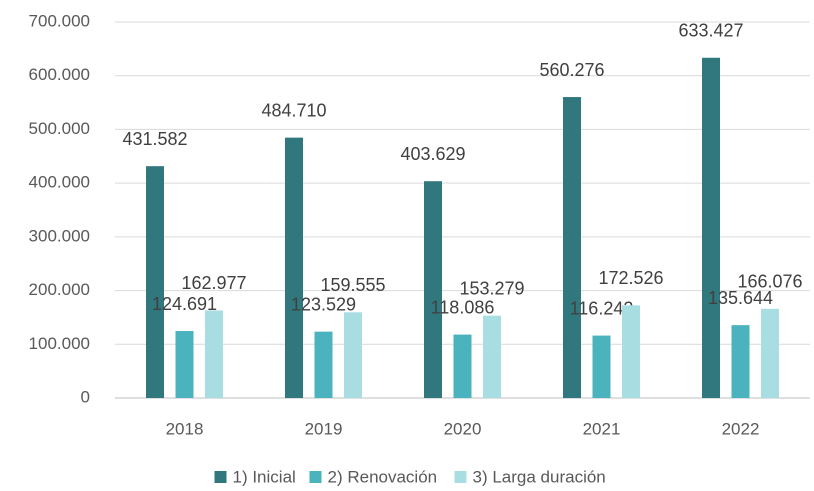  Describe the element at coordinates (491, 288) in the screenshot. I see `data-label: 153.279` at that location.